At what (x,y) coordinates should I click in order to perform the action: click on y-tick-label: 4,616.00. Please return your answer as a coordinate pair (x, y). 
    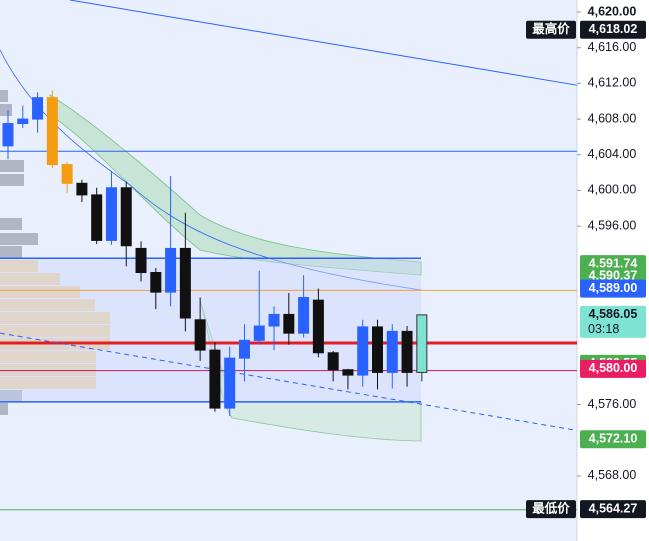
    Looking at the image, I should click on (612, 47).